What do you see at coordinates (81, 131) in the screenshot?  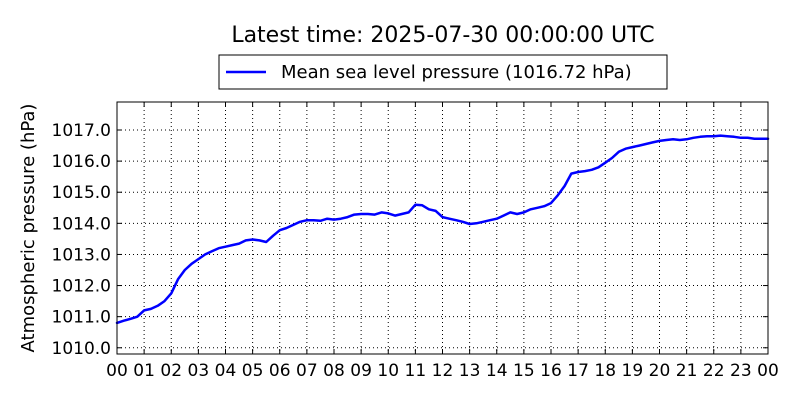 I see `y-tick-label: 1017.0` at bounding box center [81, 131].